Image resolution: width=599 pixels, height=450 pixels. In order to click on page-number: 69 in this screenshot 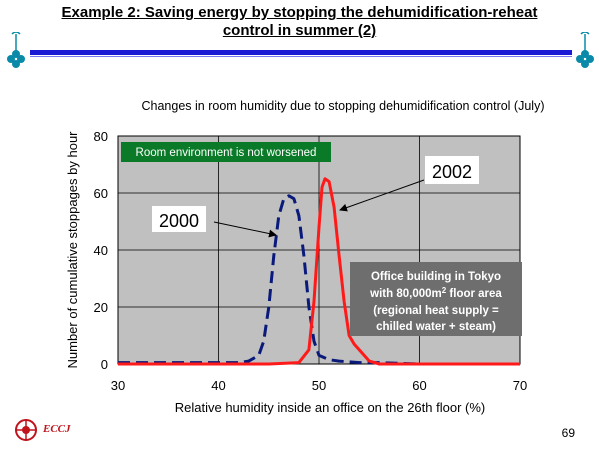, I will do `click(568, 433)`.